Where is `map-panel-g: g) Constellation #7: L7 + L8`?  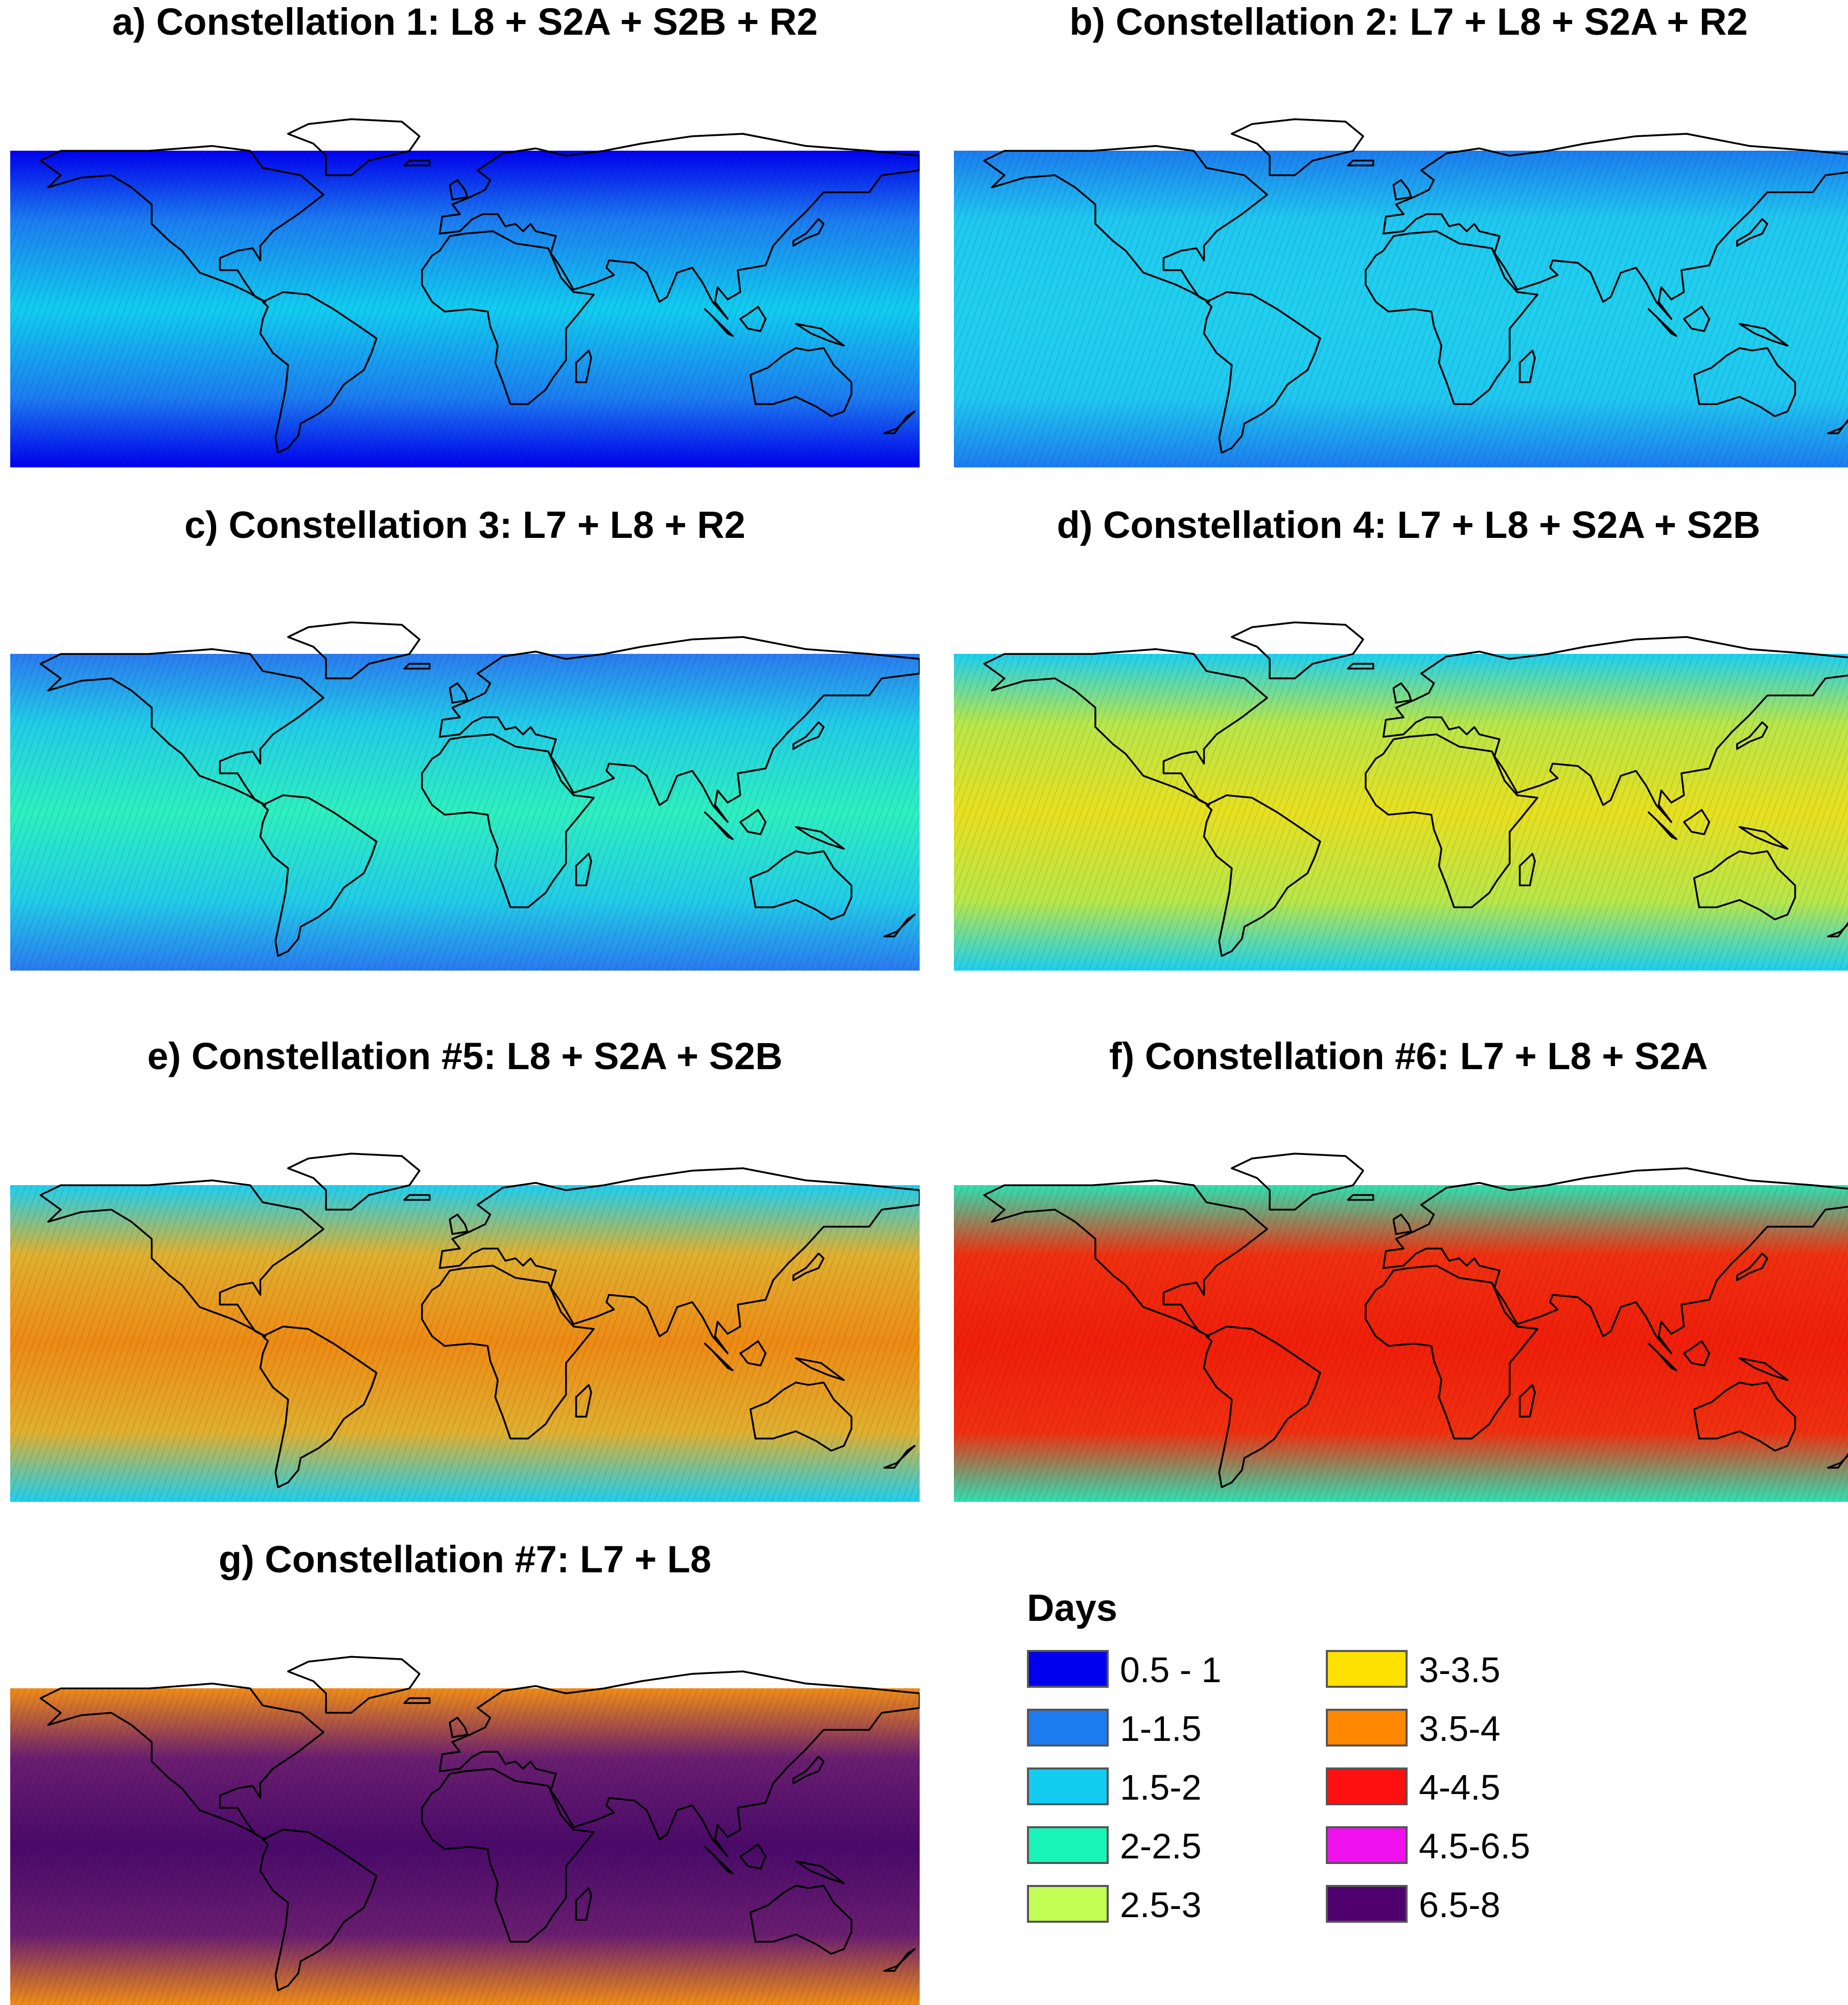 map-panel-g: g) Constellation #7: L7 + L8 is located at coordinates (465, 1771).